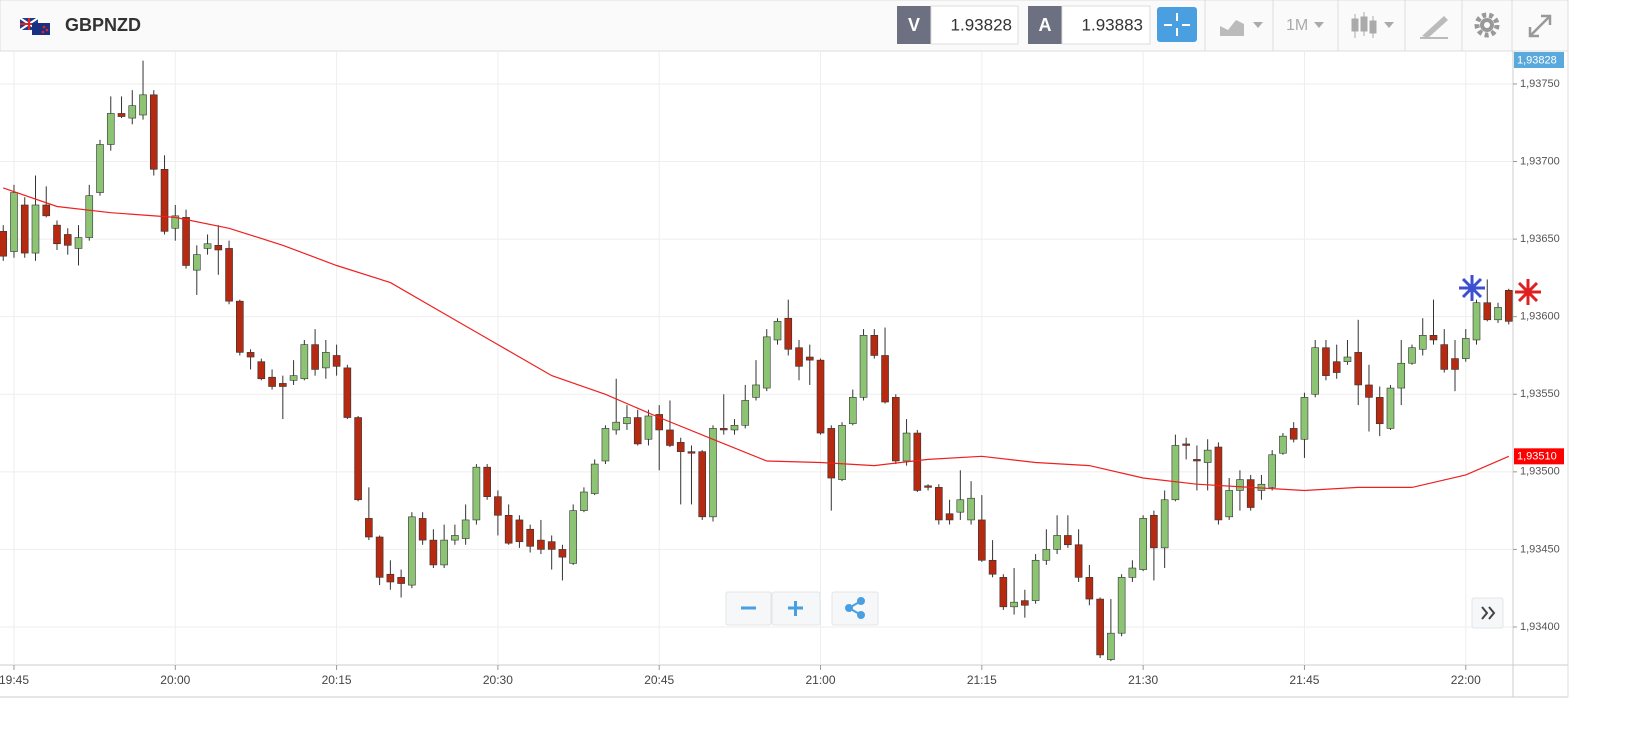 This screenshot has height=729, width=1638. What do you see at coordinates (1241, 28) in the screenshot?
I see `indicators-button` at bounding box center [1241, 28].